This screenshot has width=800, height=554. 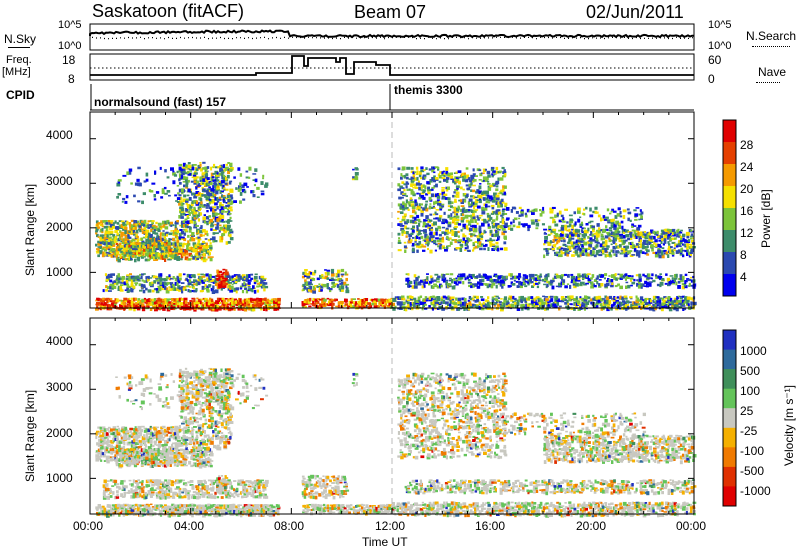 I want to click on power-cells-cell-1963, so click(x=252, y=274).